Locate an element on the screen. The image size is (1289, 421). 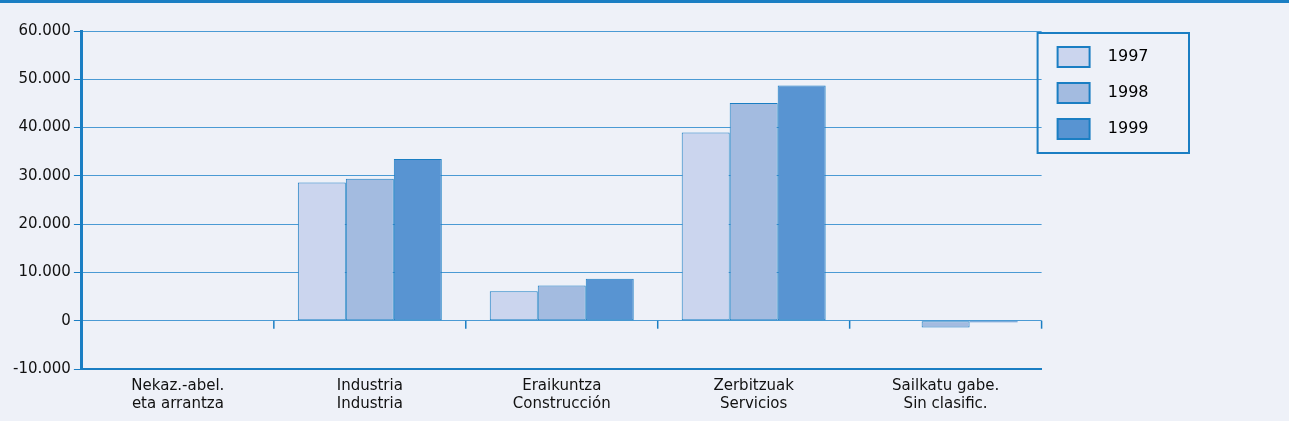
y-tick-label: 10.000 is located at coordinates (44, 271).